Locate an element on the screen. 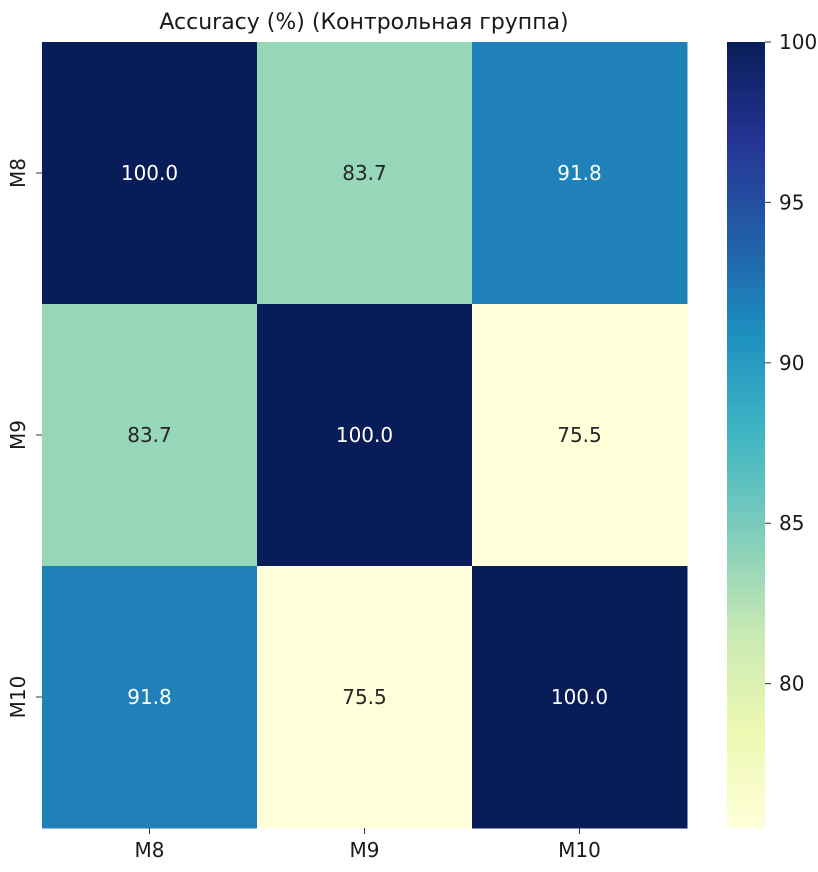 The width and height of the screenshot is (818, 872). colorbar is located at coordinates (746, 435).